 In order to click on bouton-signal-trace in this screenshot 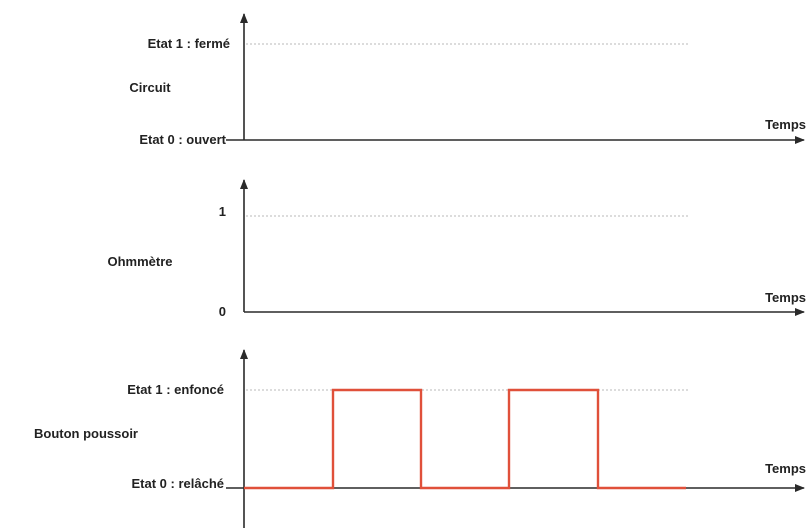, I will do `click(465, 439)`.